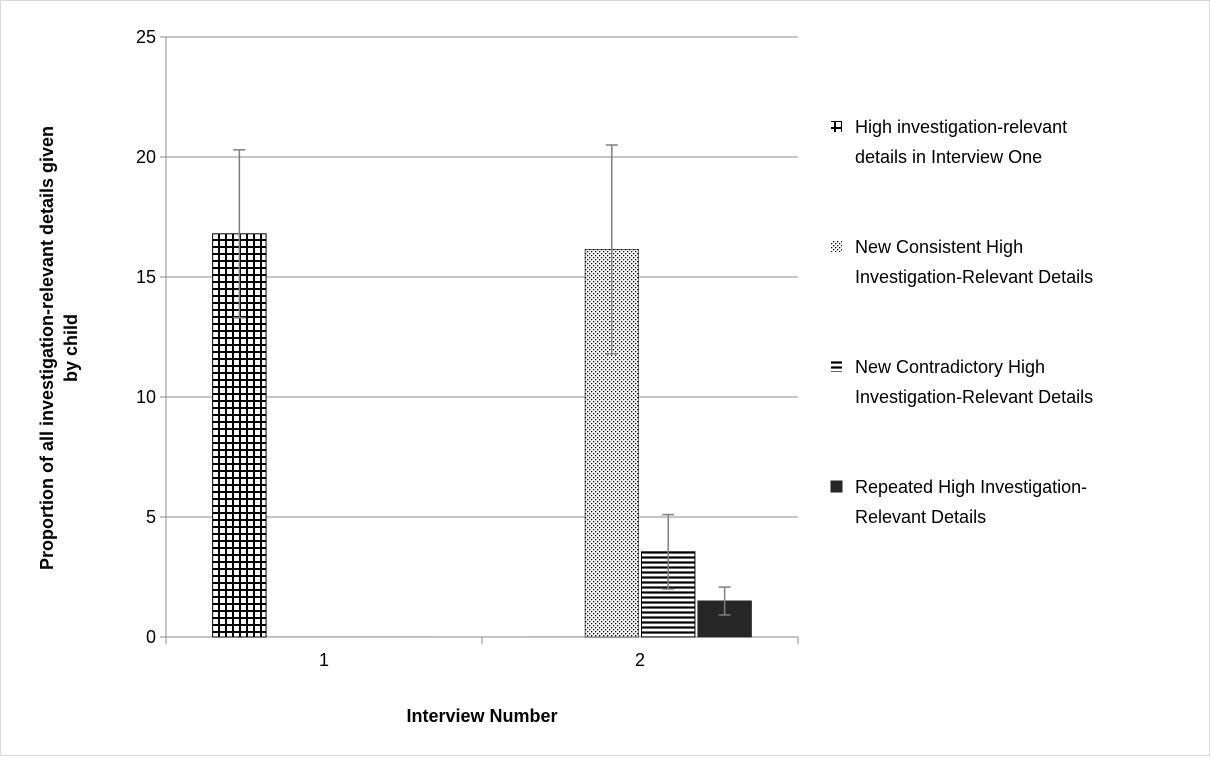 The height and width of the screenshot is (760, 1210). I want to click on legend-label: details in Interview One, so click(948, 157).